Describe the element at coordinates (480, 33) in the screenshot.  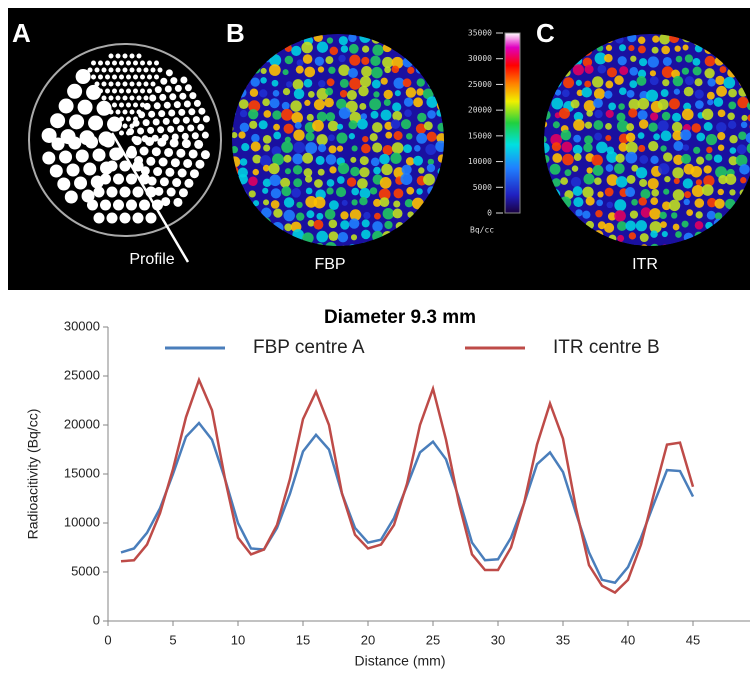
I see `colorbar-tick-label: 35000` at that location.